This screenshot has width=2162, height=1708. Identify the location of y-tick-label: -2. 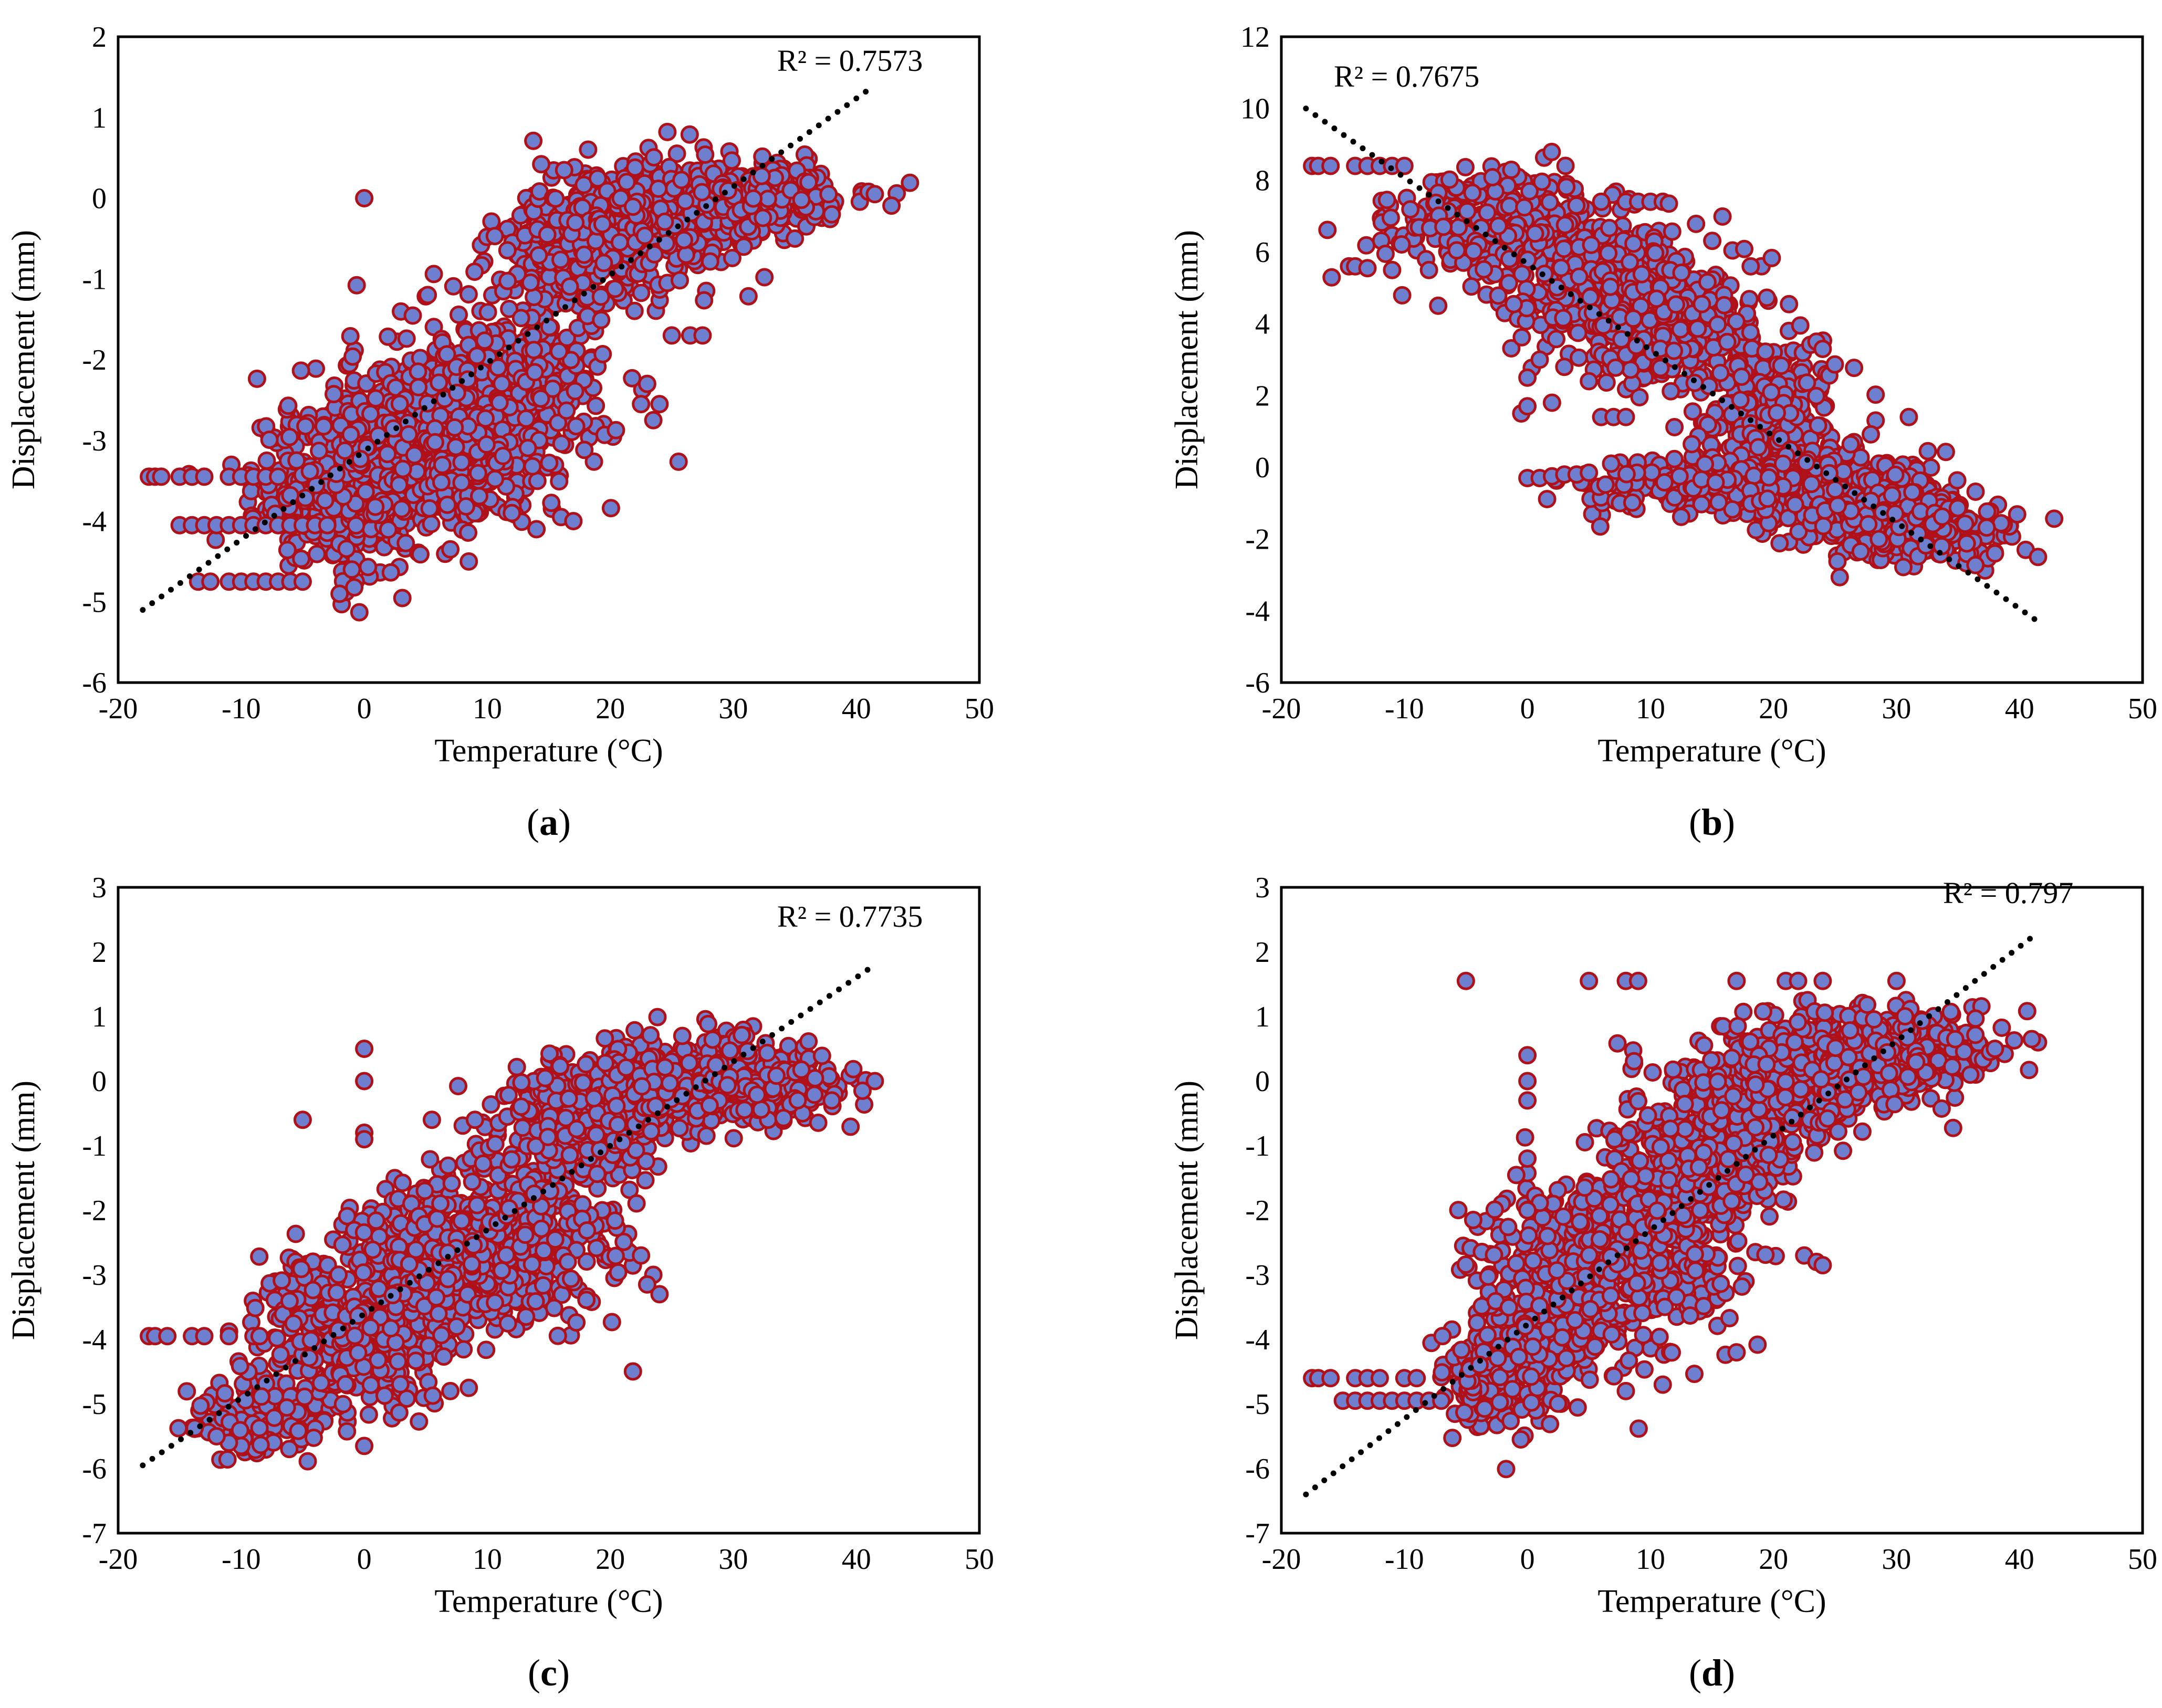
(94, 360).